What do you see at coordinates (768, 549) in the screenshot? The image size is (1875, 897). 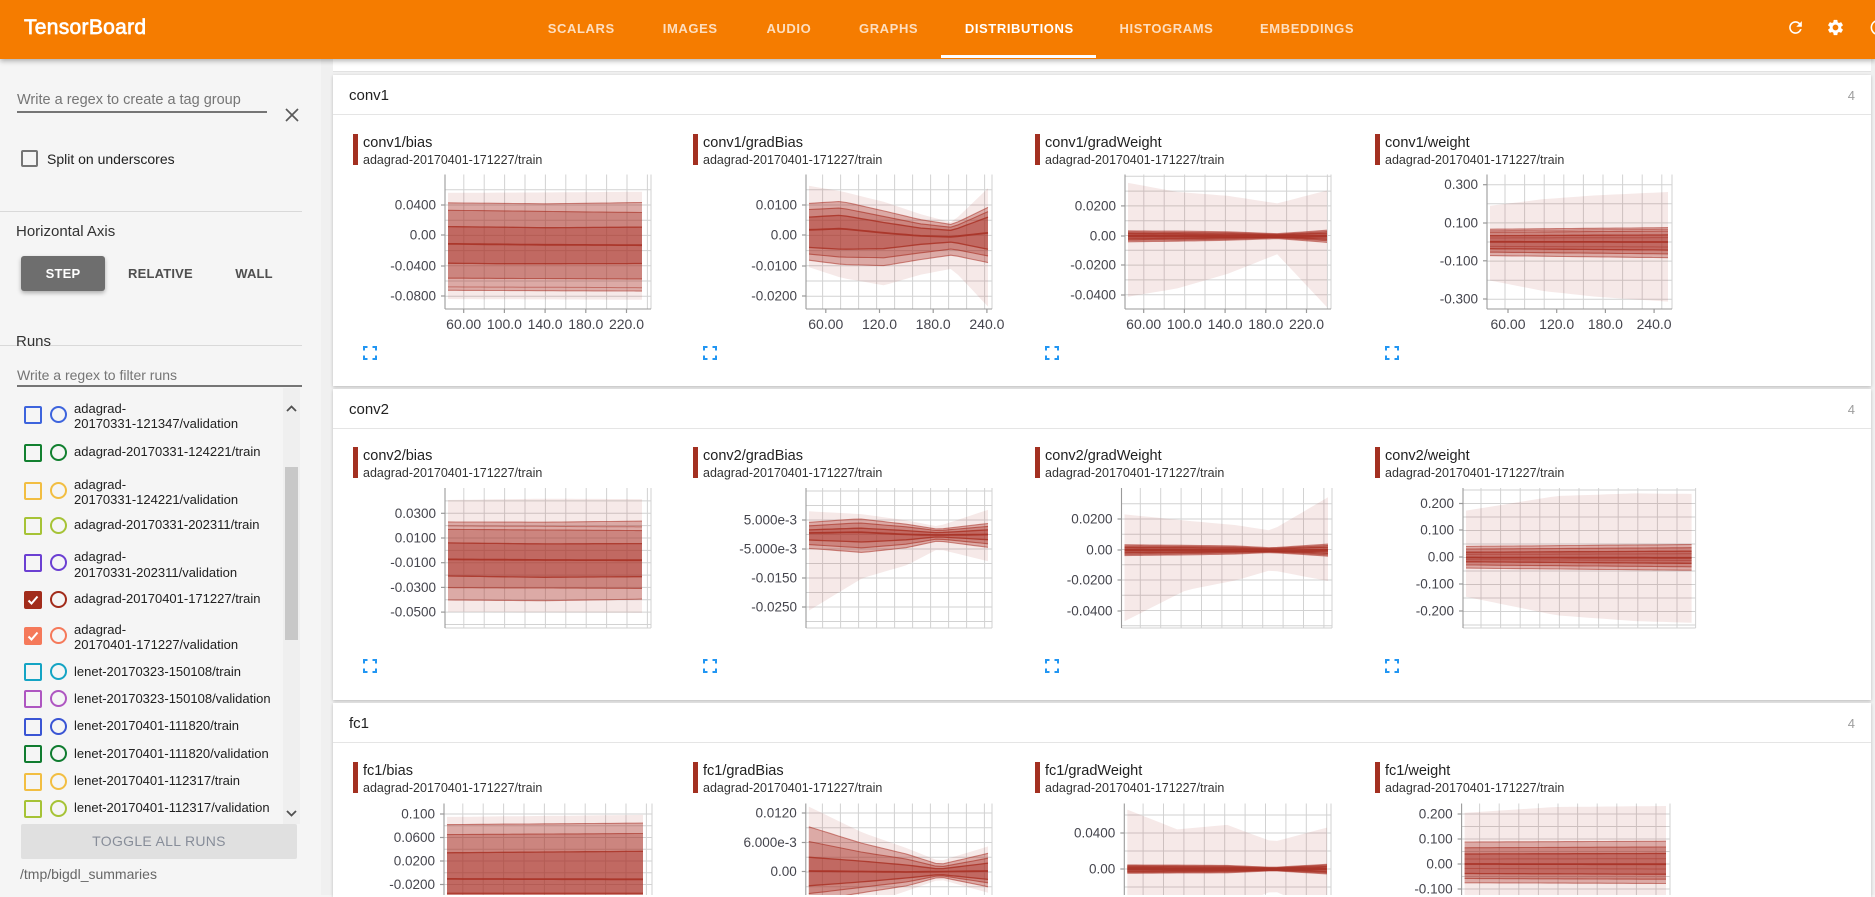 I see `svg-text: -5.000e-3` at bounding box center [768, 549].